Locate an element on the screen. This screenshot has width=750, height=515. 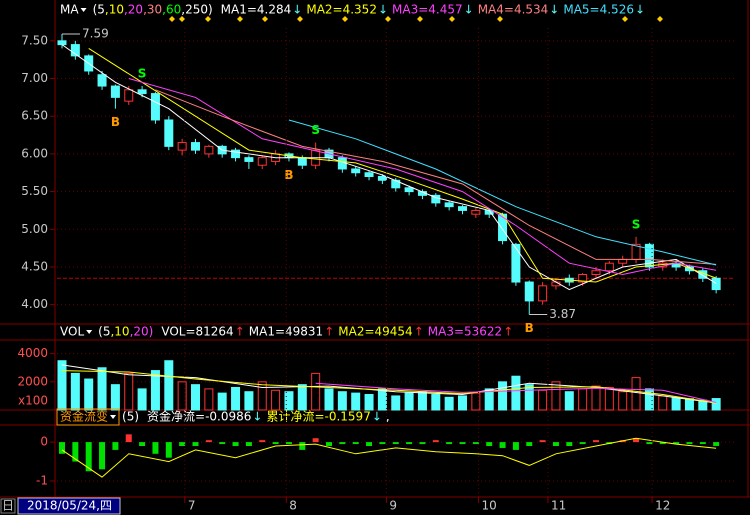
cursor-date: 2018/05/24,四 is located at coordinates (69, 506).